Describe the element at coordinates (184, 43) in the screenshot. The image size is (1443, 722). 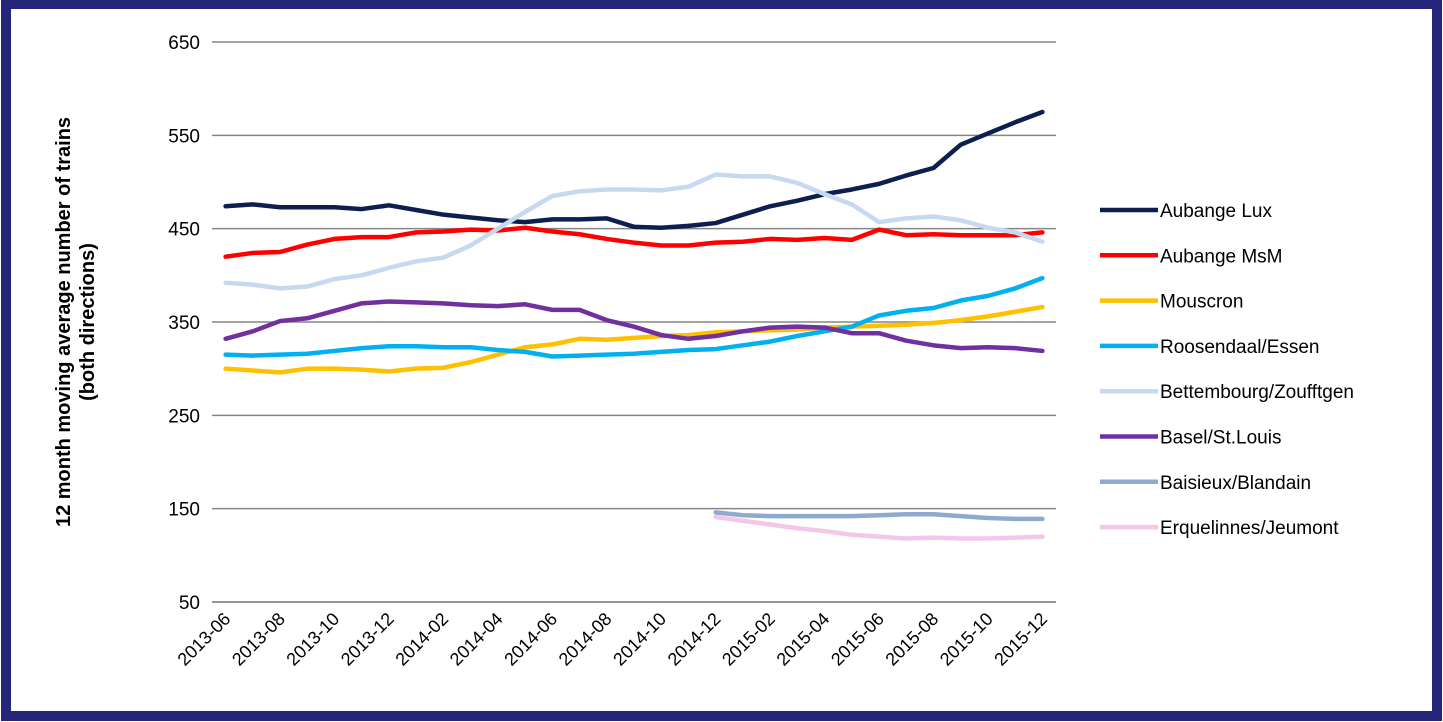
I see `y-tick-label: 650` at that location.